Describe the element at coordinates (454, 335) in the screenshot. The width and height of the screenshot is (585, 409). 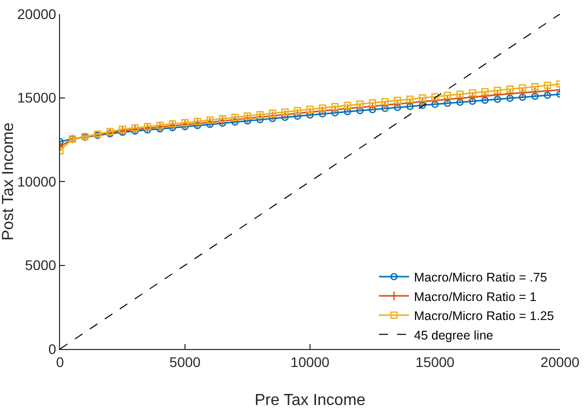
I see `legend-label: 45 degree line` at that location.